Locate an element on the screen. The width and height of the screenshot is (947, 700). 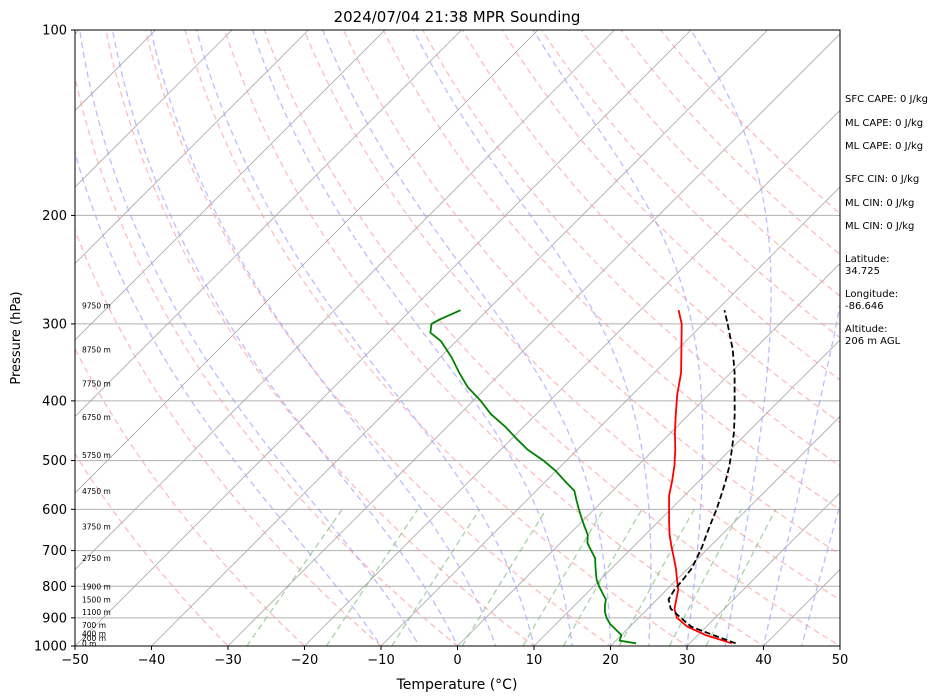
height-label: 2750 m is located at coordinates (96, 558).